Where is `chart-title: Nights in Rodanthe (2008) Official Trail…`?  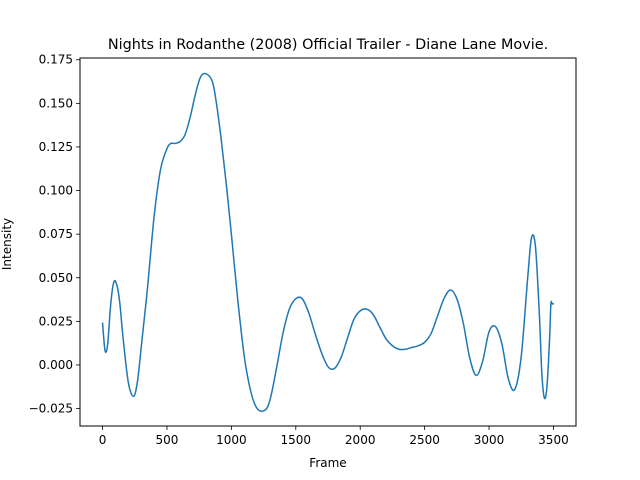 chart-title: Nights in Rodanthe (2008) Official Trail… is located at coordinates (328, 45).